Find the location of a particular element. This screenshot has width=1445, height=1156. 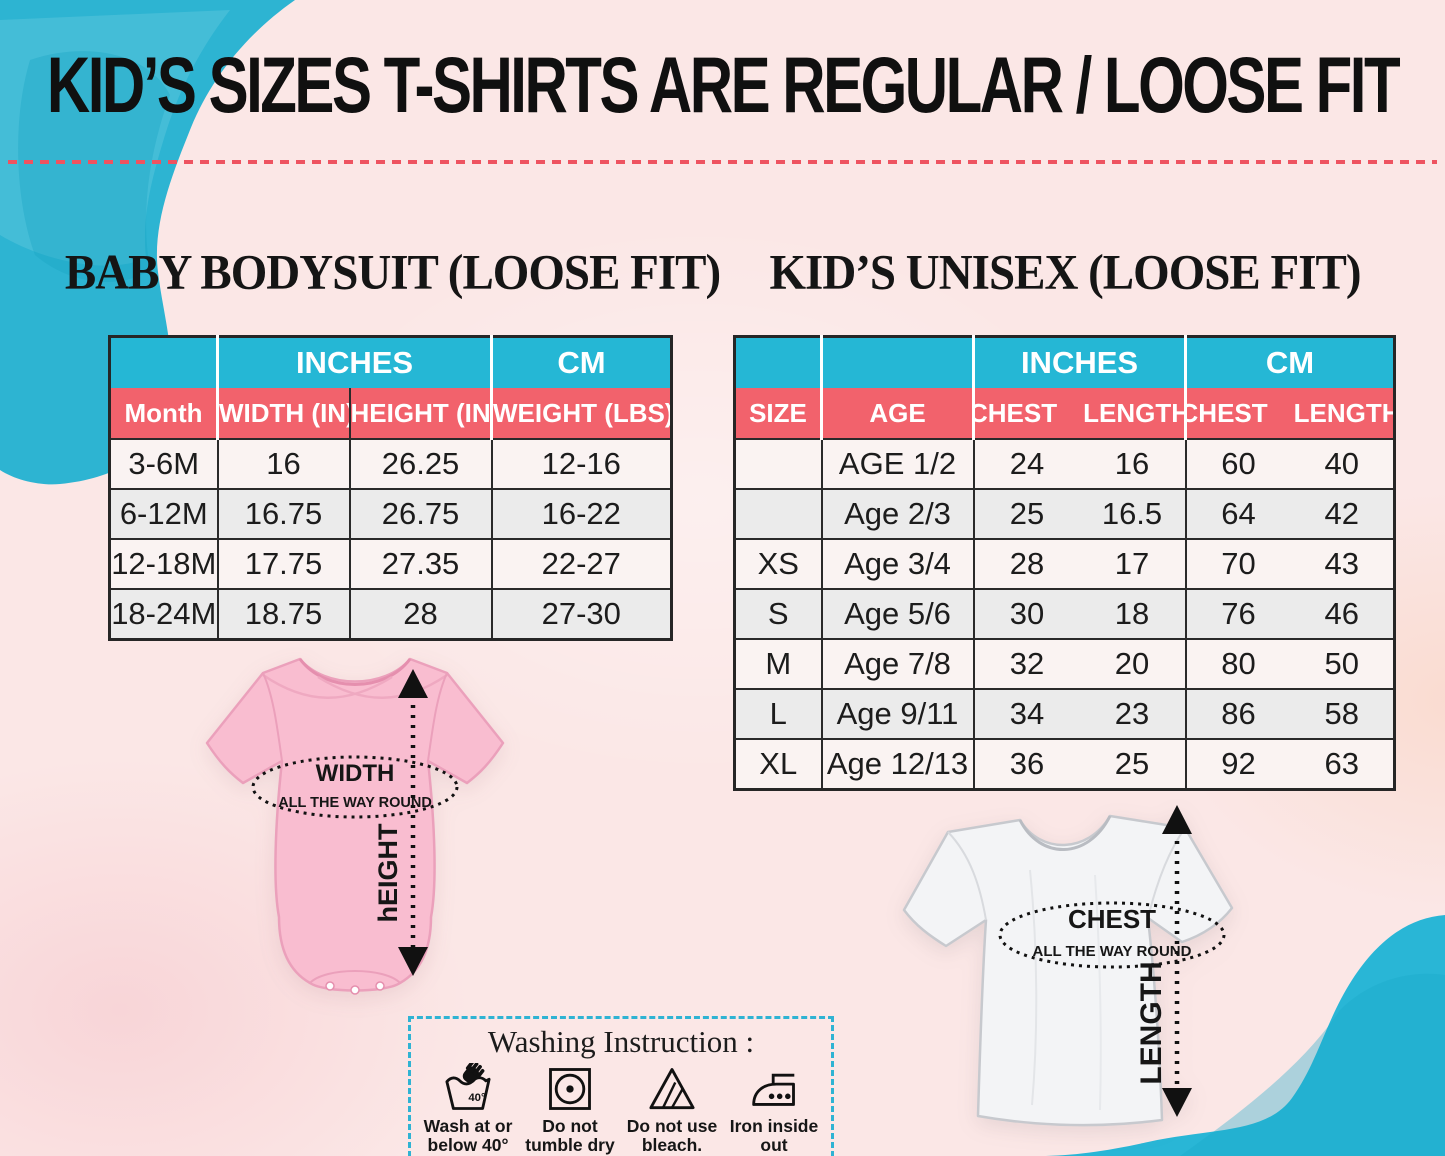

do-not-tumble-dry-icon is located at coordinates (570, 1089).